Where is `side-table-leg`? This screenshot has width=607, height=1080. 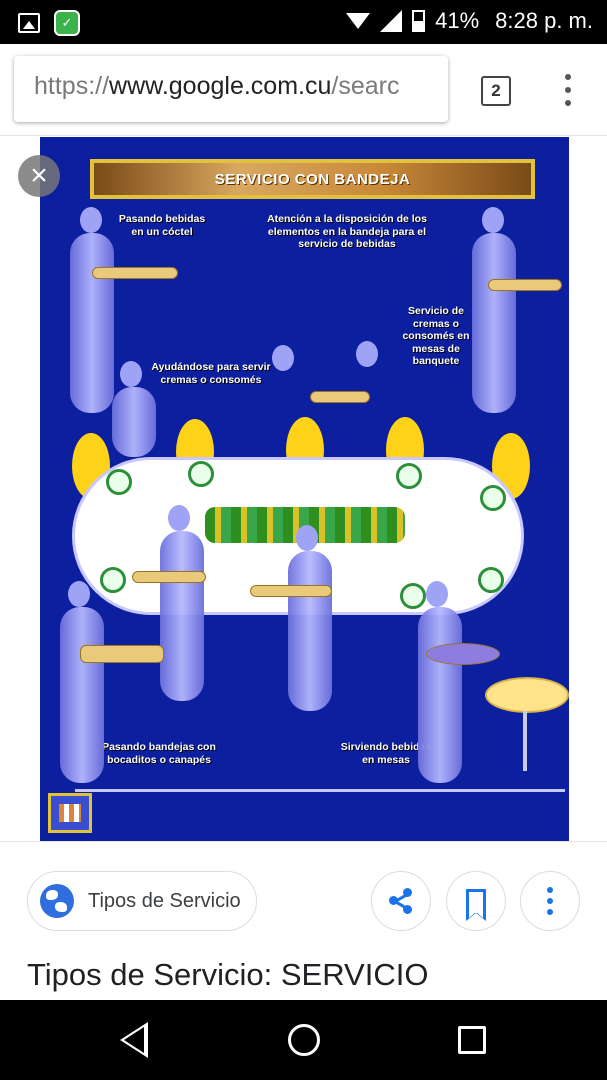 side-table-leg is located at coordinates (525, 741).